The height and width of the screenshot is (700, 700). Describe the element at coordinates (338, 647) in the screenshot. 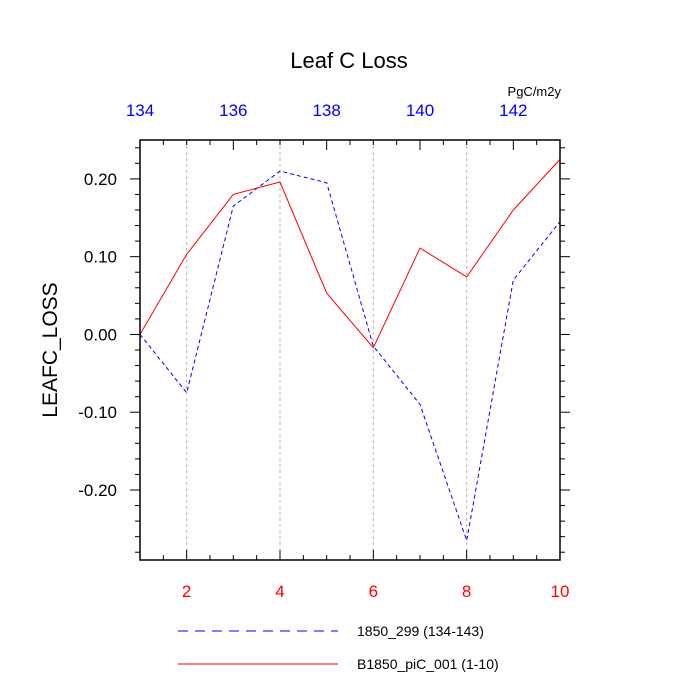

I see `legend: 1850_299 (134-143) B1850_piC_001 (1-10)` at that location.